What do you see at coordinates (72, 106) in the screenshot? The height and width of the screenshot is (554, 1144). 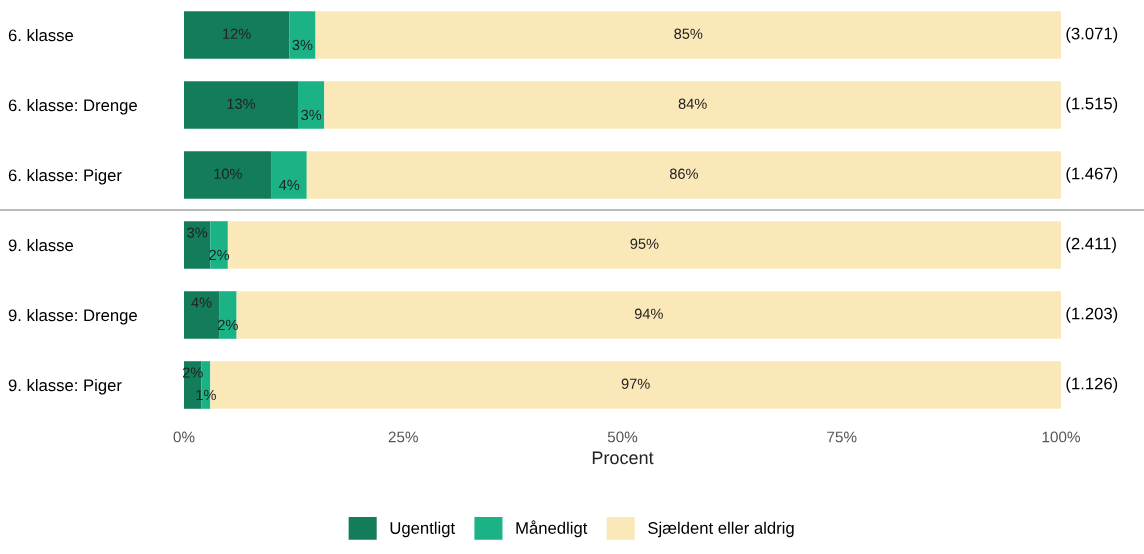 I see `y-tick-label: 6. klasse: Drenge` at bounding box center [72, 106].